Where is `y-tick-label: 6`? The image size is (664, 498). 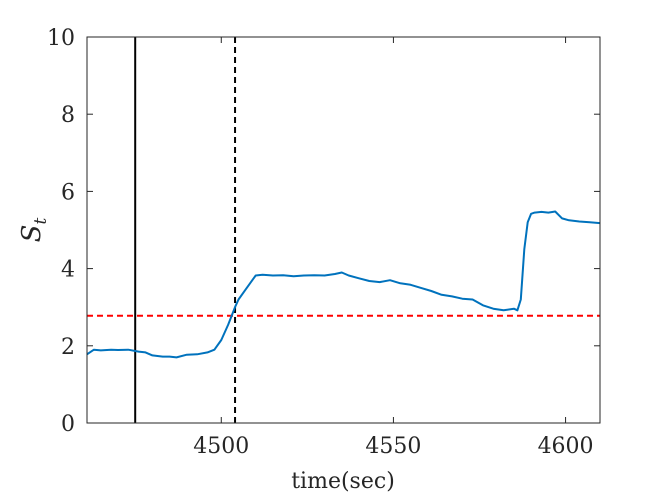
y-tick-label: 6 is located at coordinates (68, 192).